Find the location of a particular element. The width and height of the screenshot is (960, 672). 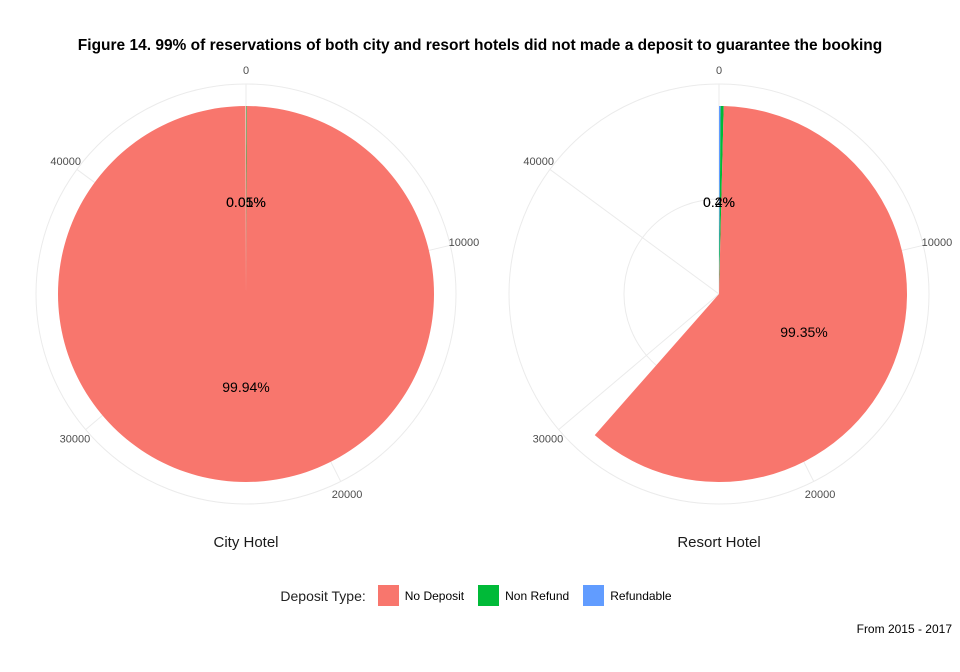

legend-item-refundable: Refundable is located at coordinates (627, 595).